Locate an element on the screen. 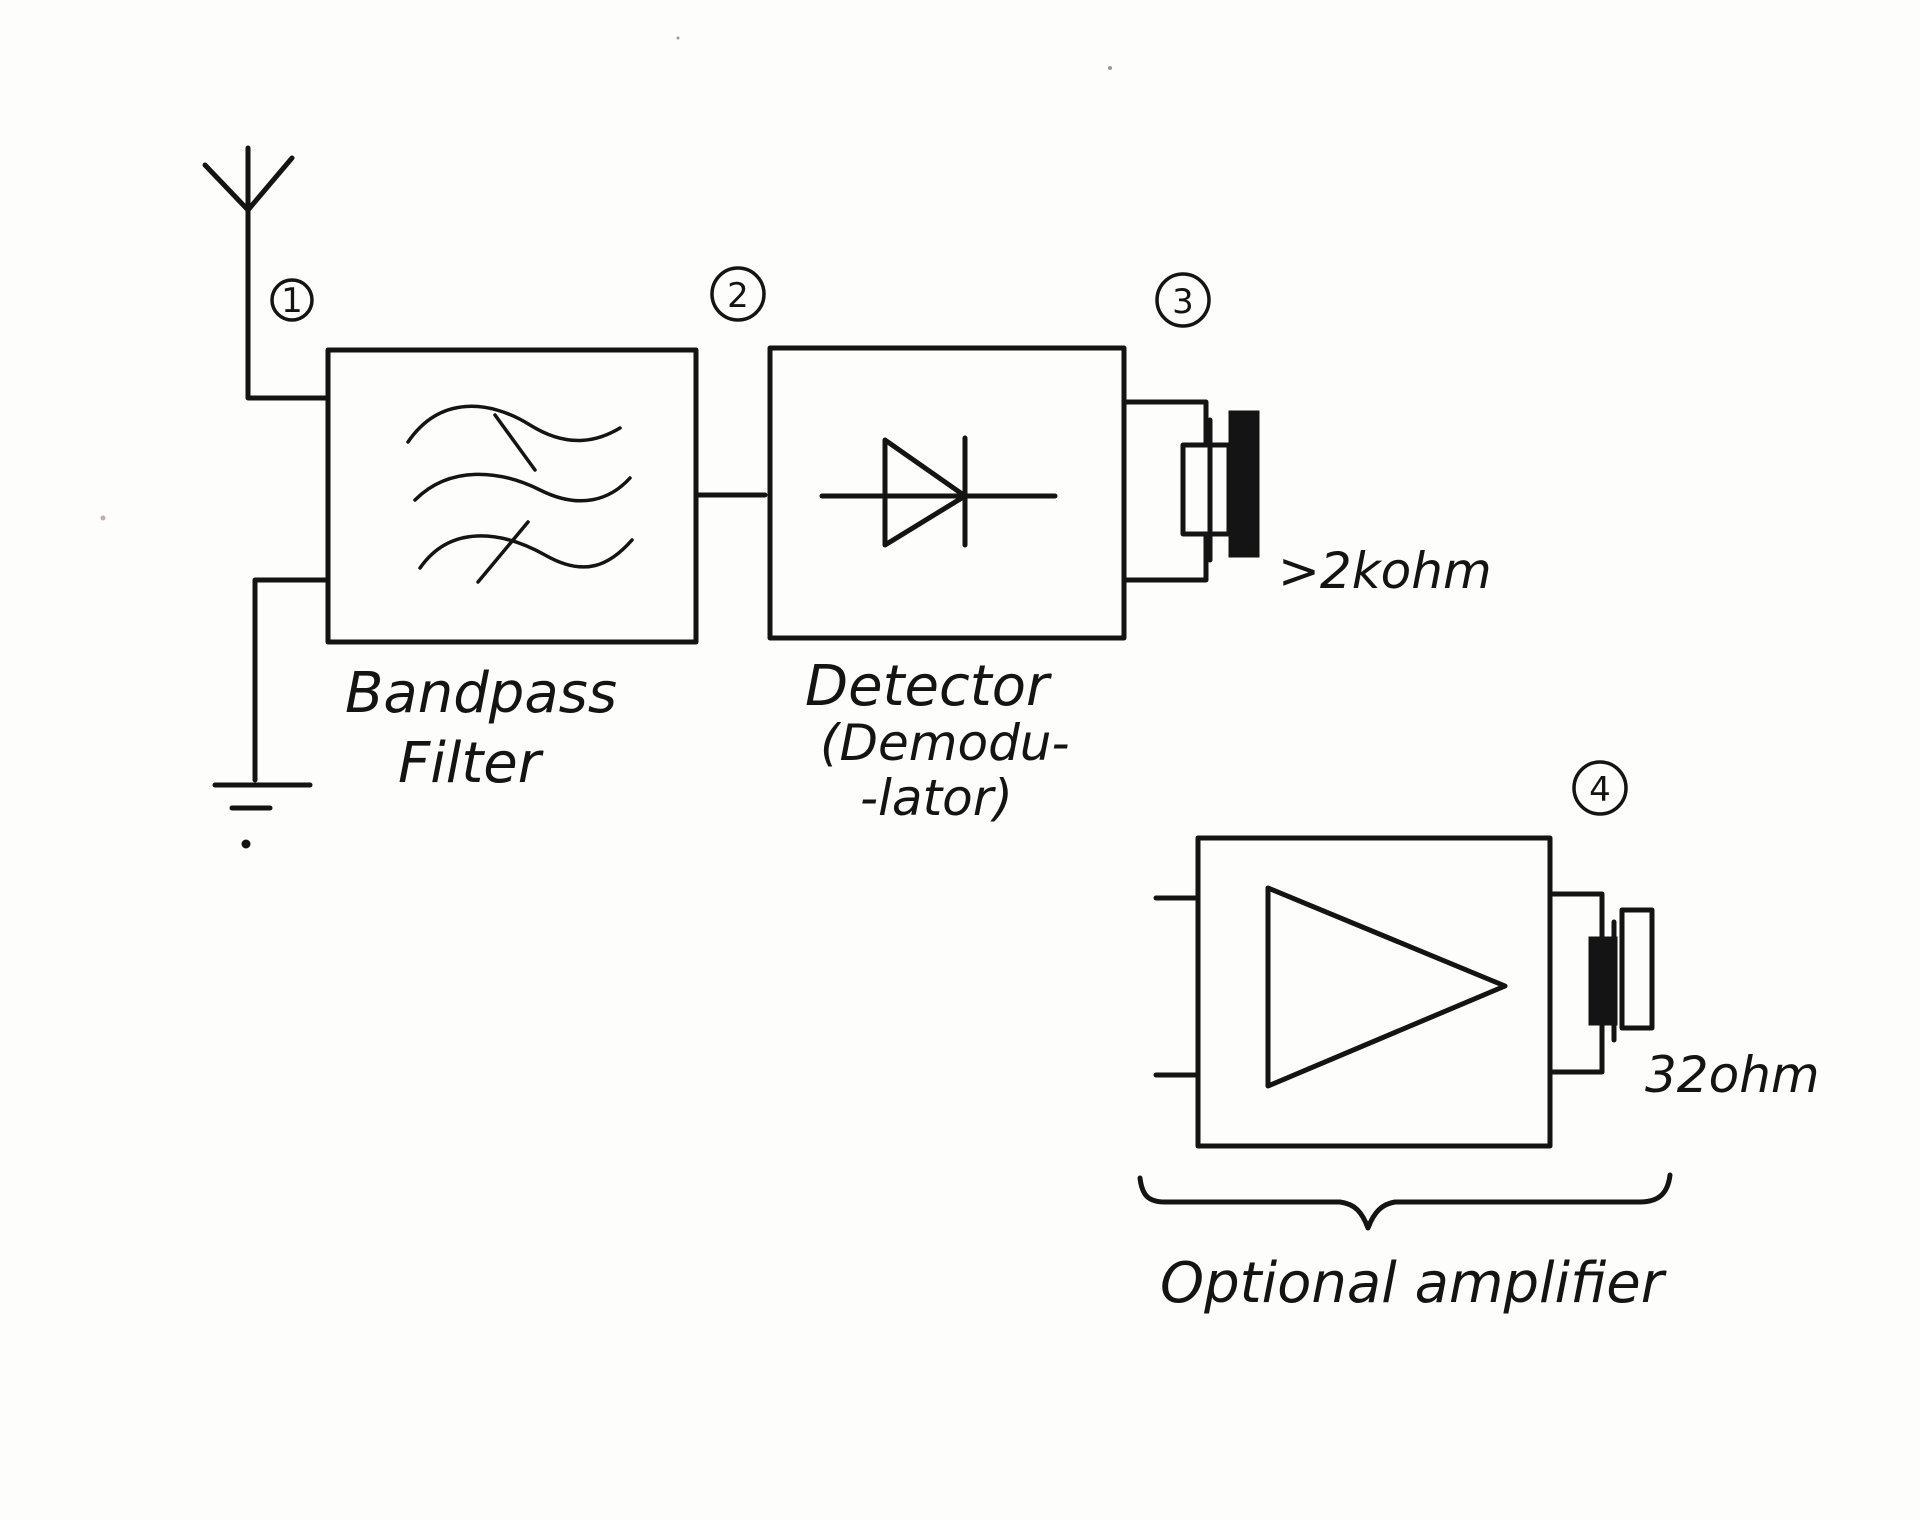 Image resolution: width=1920 pixels, height=1520 pixels. bandpass-filter-block: Bandpass Filter is located at coordinates (512, 571).